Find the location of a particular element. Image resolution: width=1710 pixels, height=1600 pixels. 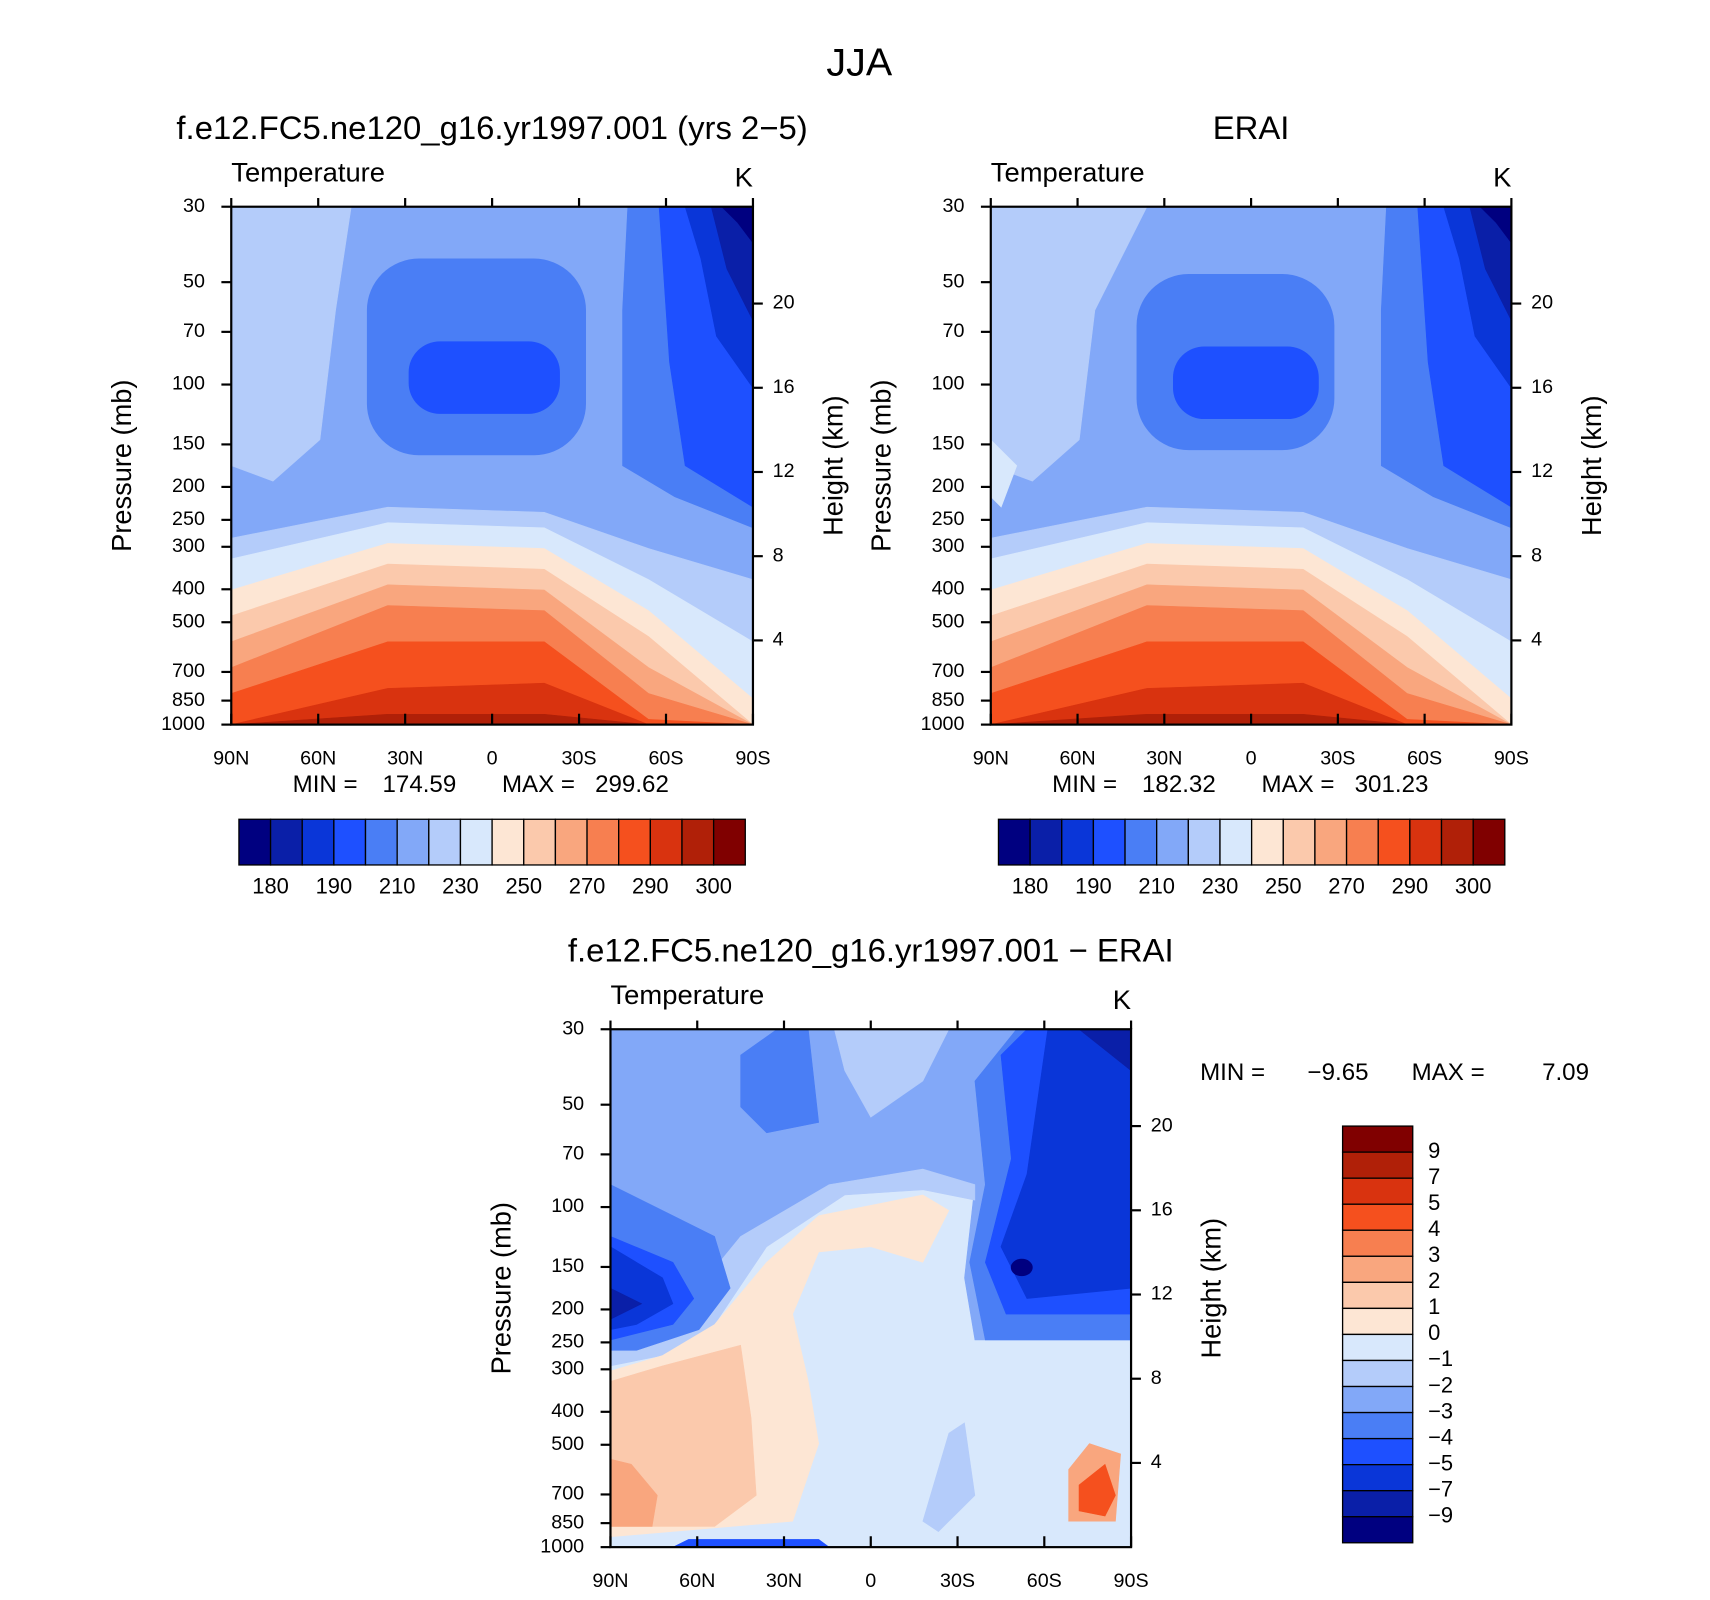

colorbar-label: 3 is located at coordinates (1434, 1254).